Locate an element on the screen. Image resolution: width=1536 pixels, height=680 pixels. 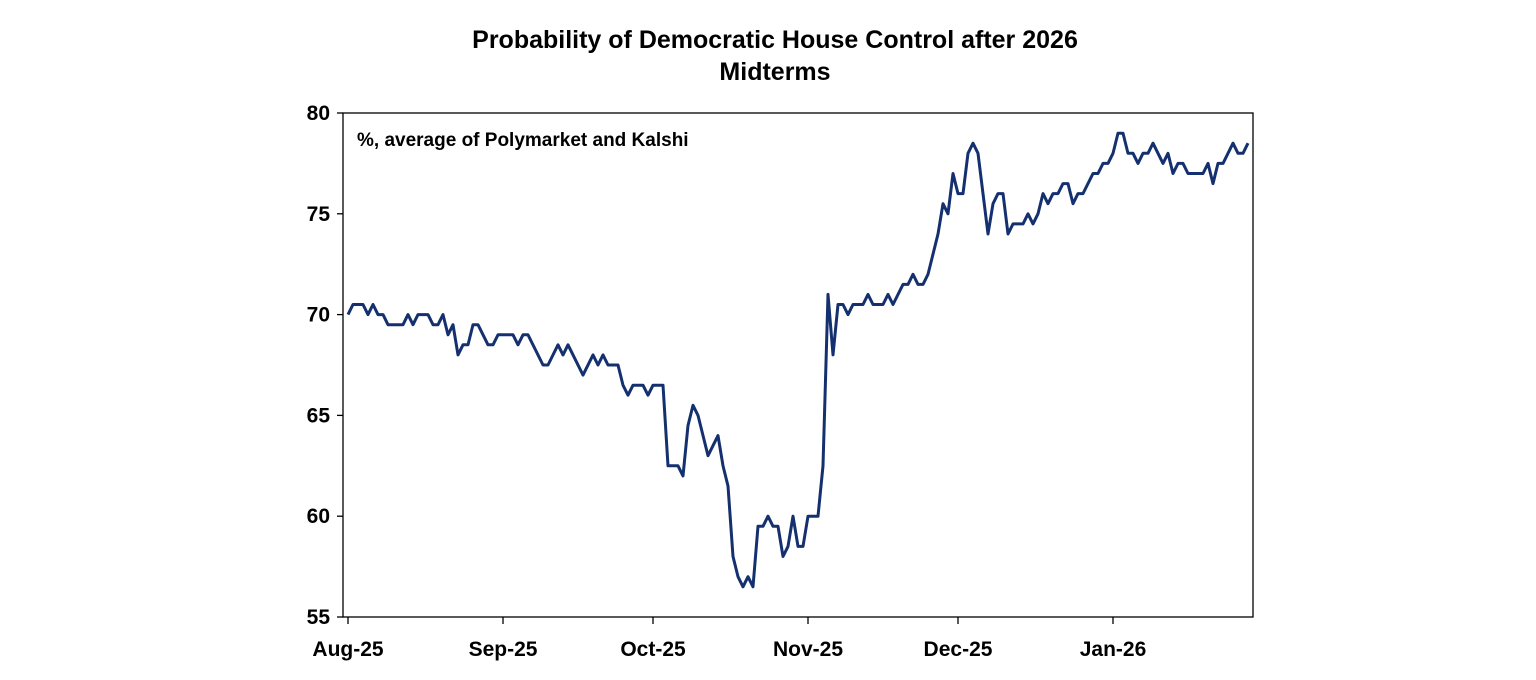
y-tick-label: 70 is located at coordinates (318, 315).